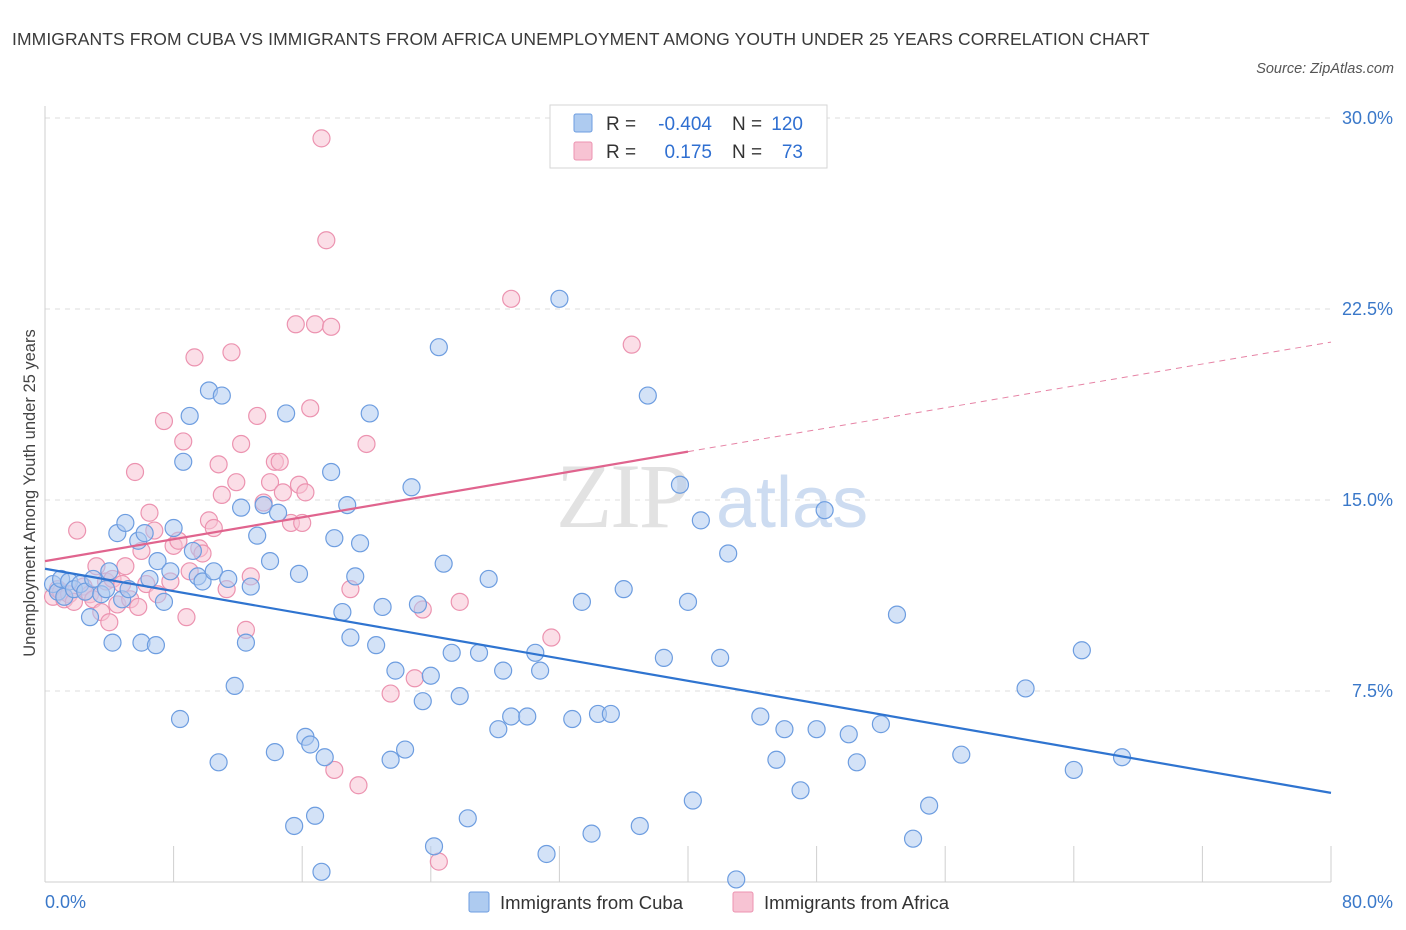 The image size is (1406, 930). I want to click on y-tick-label: 30.0%, so click(1367, 118).